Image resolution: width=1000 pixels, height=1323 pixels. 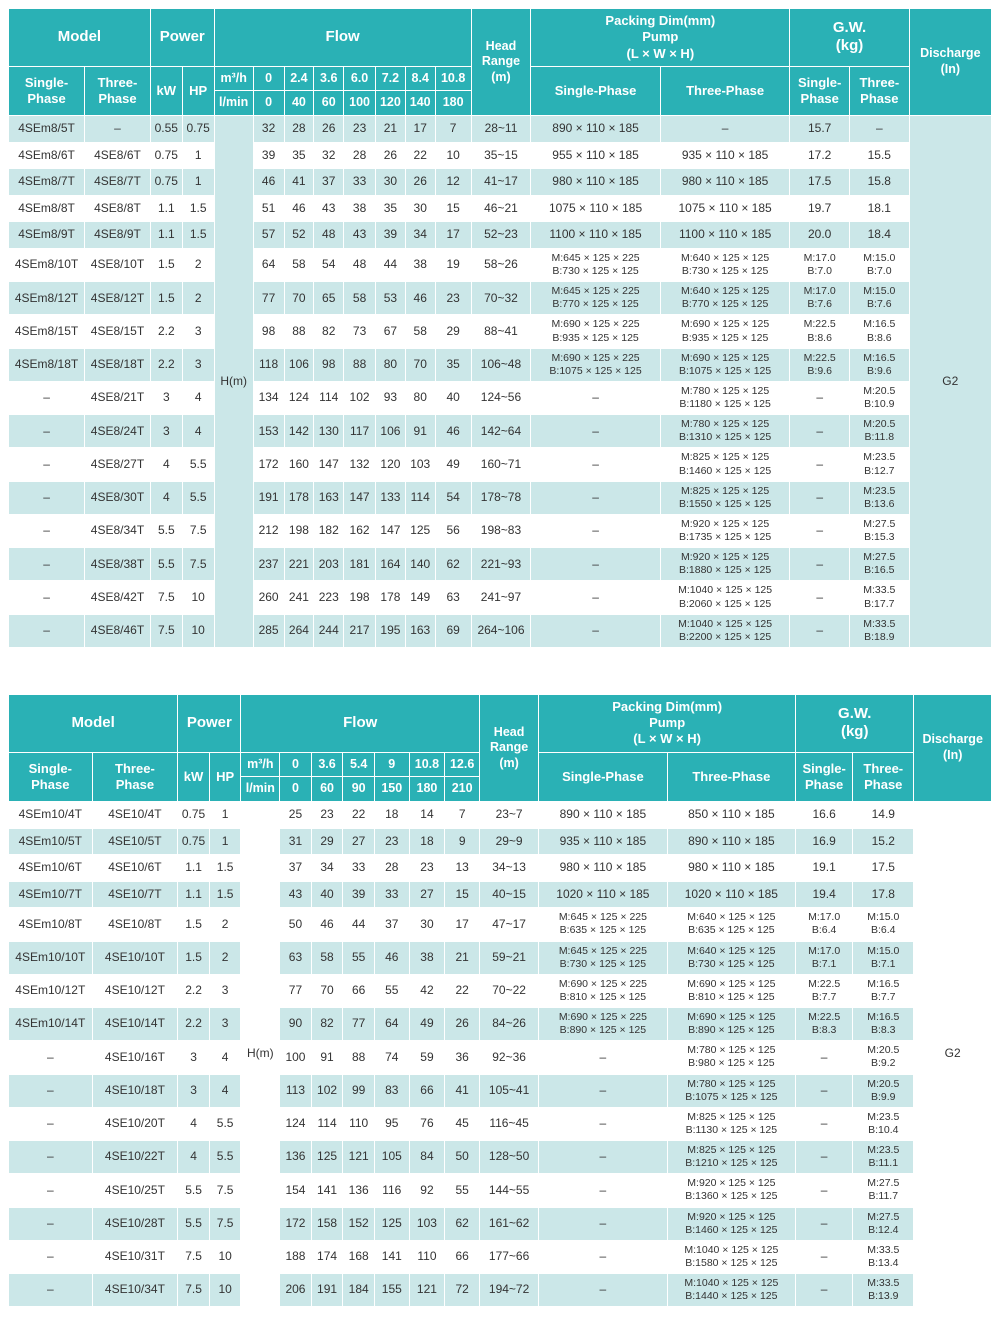 What do you see at coordinates (879, 597) in the screenshot?
I see `gw-three-phase: M:33.5 B:17.7` at bounding box center [879, 597].